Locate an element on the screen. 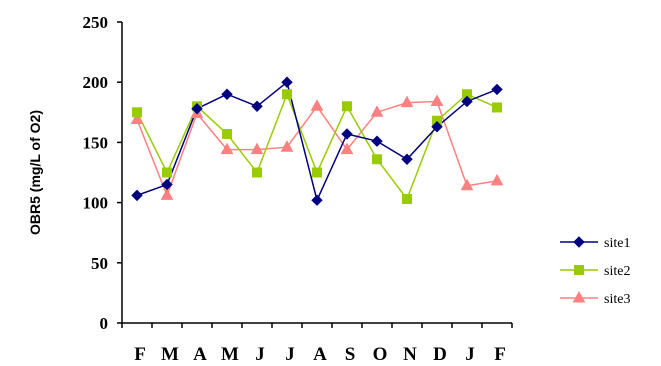 Image resolution: width=661 pixels, height=366 pixels. y-tick-label: 200 is located at coordinates (96, 82).